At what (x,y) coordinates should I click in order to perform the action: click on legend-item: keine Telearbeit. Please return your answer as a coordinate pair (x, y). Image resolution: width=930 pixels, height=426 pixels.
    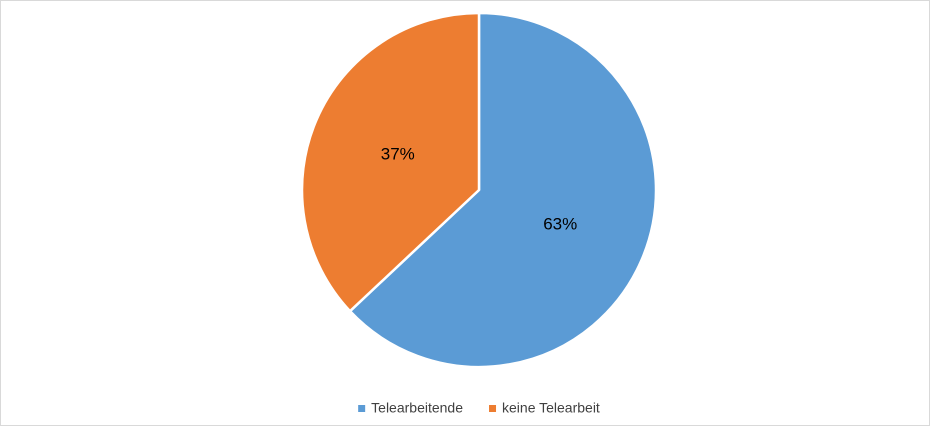
    Looking at the image, I should click on (544, 408).